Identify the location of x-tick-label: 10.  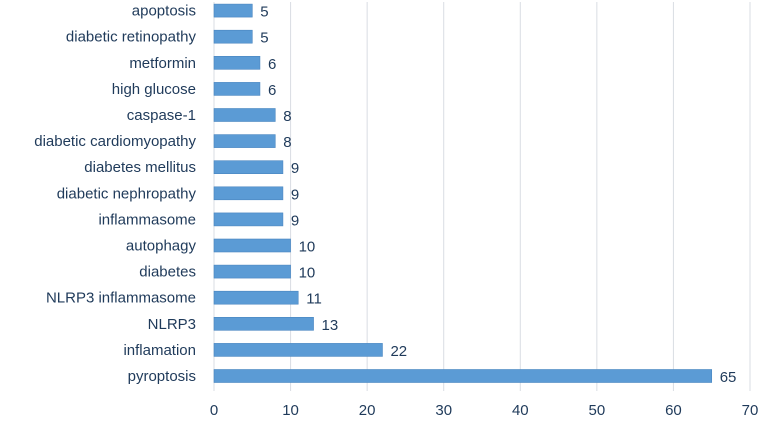
(290, 410).